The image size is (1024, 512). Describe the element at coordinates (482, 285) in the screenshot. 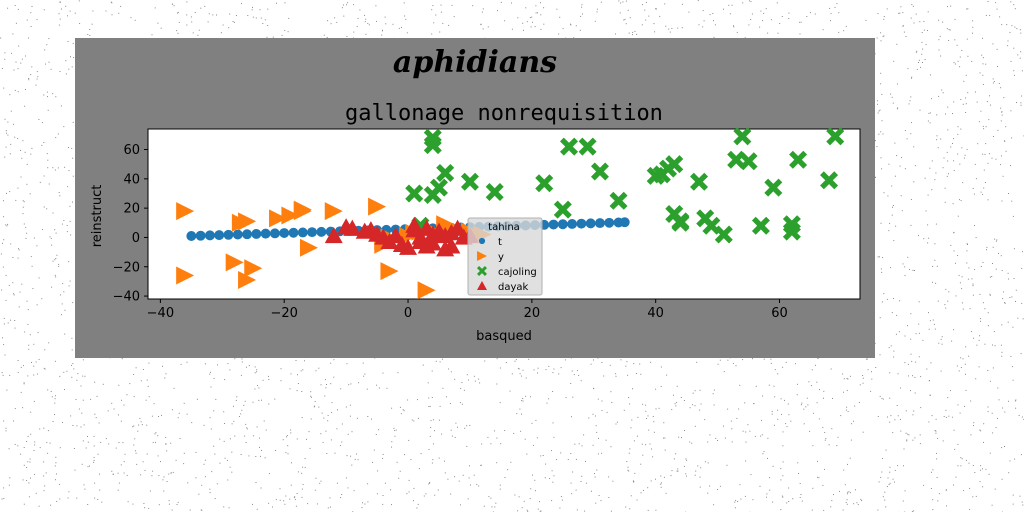

I see `legend-marker-dayak` at that location.